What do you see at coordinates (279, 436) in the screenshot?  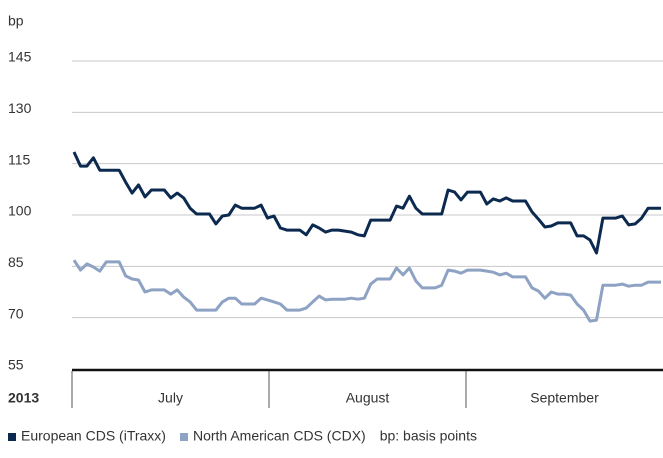 I see `legend-label: North American CDS (CDX)` at bounding box center [279, 436].